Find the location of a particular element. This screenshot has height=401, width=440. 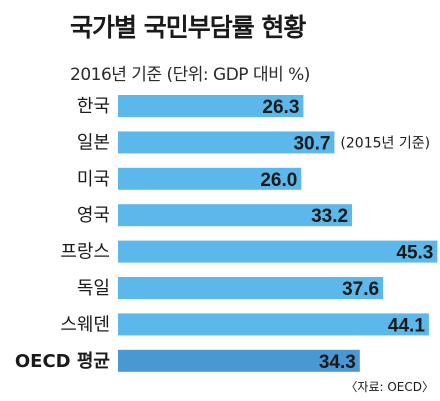

value-label: 37.6 is located at coordinates (360, 289).